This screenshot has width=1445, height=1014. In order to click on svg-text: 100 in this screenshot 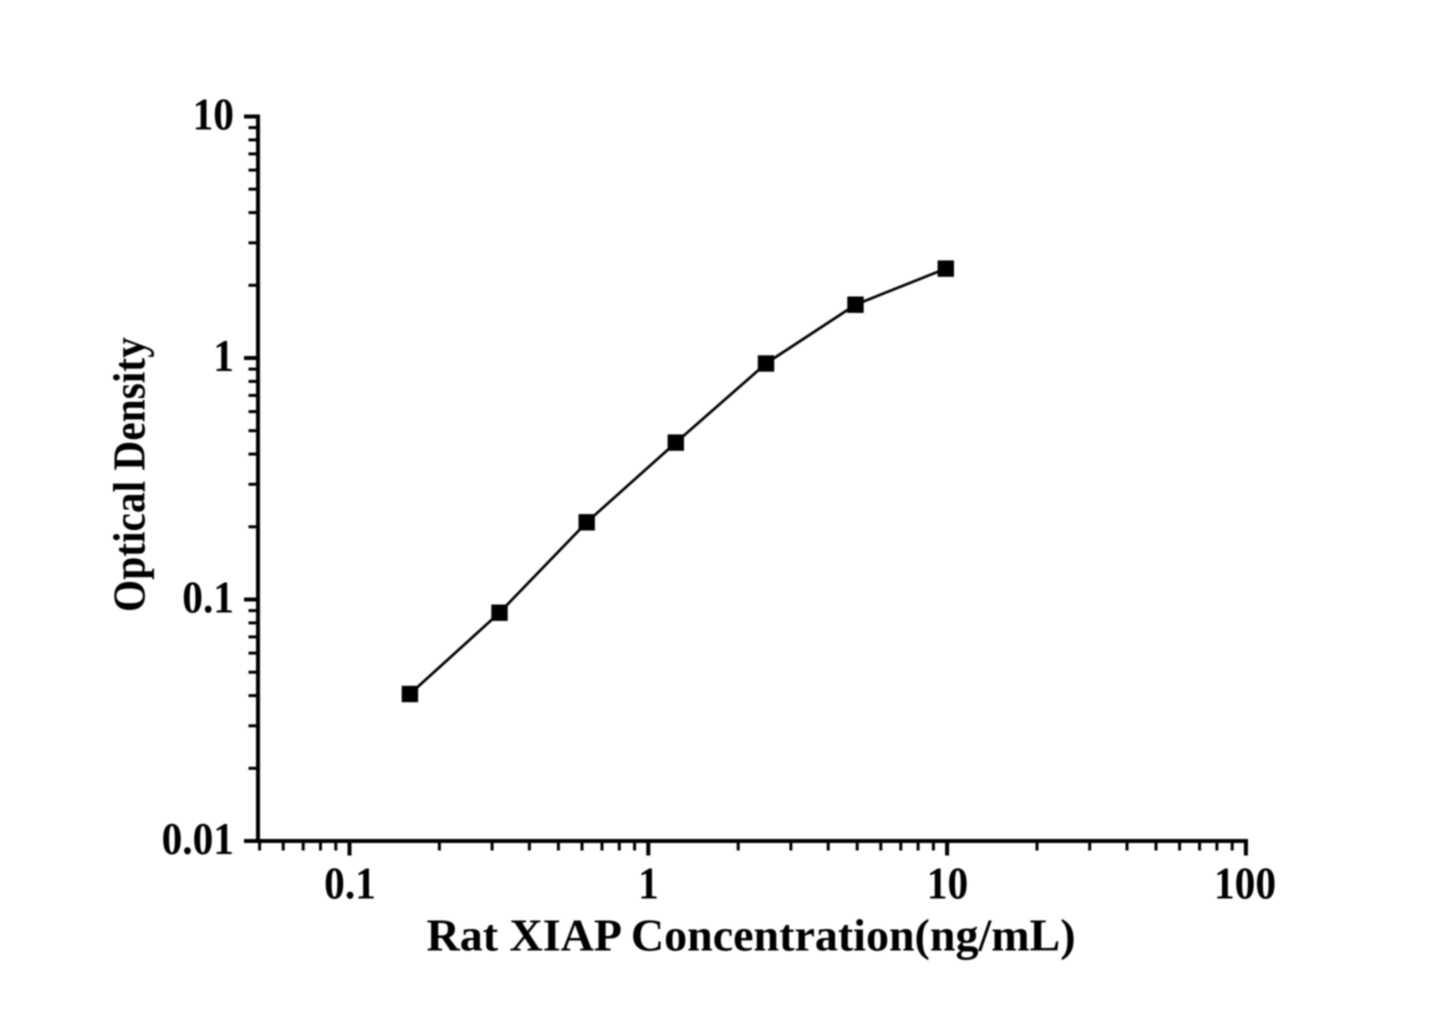, I will do `click(1245, 884)`.